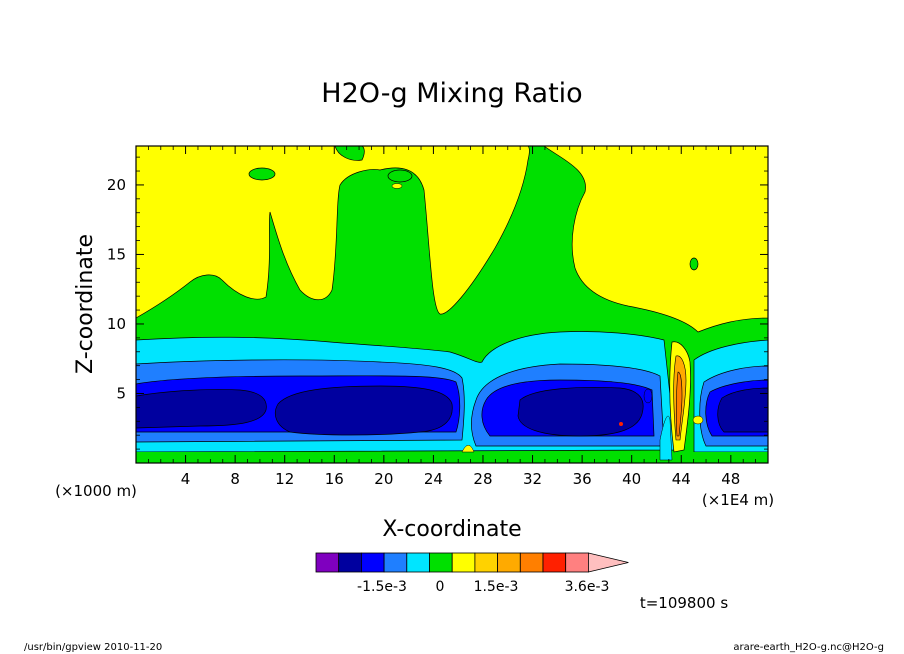 The width and height of the screenshot is (904, 654). Describe the element at coordinates (621, 424) in the screenshot. I see `small-red-cell` at that location.